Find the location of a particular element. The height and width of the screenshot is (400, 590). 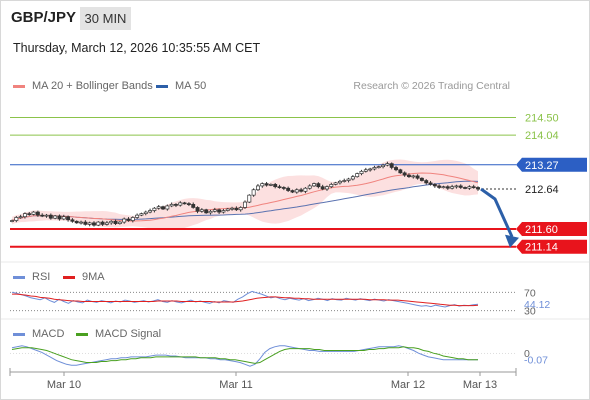

rsi-tick-0: 70 is located at coordinates (530, 293).